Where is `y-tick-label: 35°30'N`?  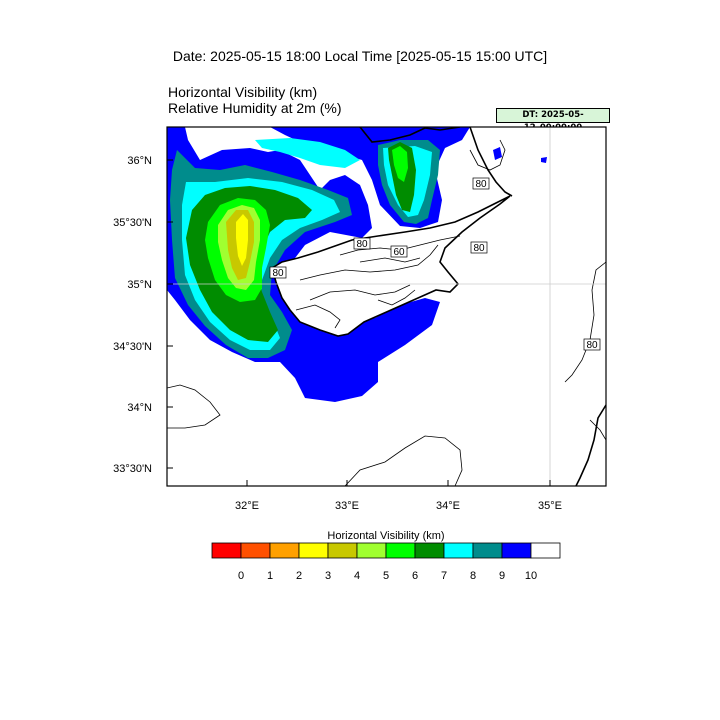 y-tick-label: 35°30'N is located at coordinates (132, 223).